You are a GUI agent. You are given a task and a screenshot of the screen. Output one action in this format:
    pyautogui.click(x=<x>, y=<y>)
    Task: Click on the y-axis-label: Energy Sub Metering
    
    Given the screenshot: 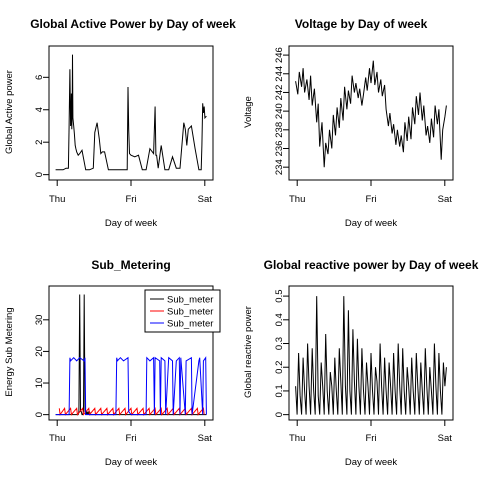 What is the action you would take?
    pyautogui.click(x=9, y=351)
    